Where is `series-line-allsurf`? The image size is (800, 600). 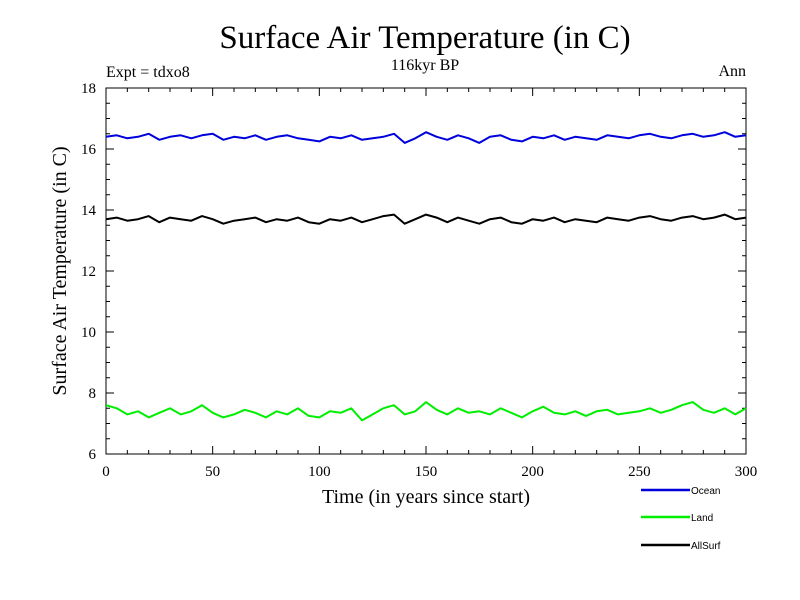 series-line-allsurf is located at coordinates (426, 219).